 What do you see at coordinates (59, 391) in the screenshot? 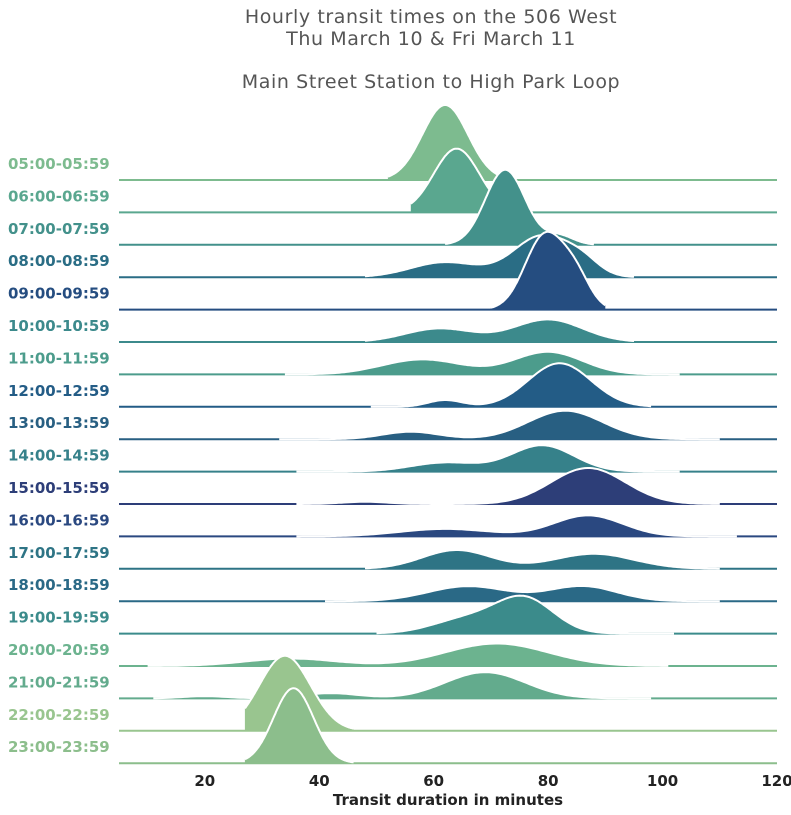
I see `ridge-label: 12:00-12:59` at bounding box center [59, 391].